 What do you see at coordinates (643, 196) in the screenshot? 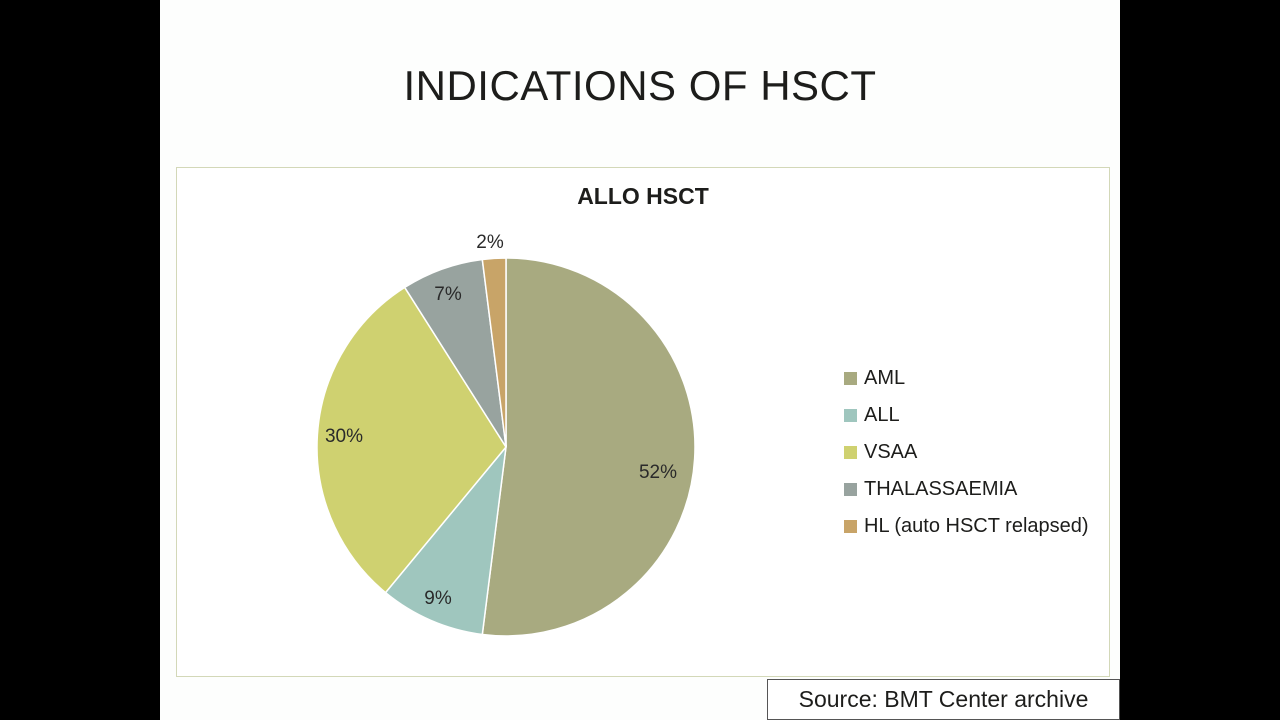
I see `chart-title: ALLO HSCT` at bounding box center [643, 196].